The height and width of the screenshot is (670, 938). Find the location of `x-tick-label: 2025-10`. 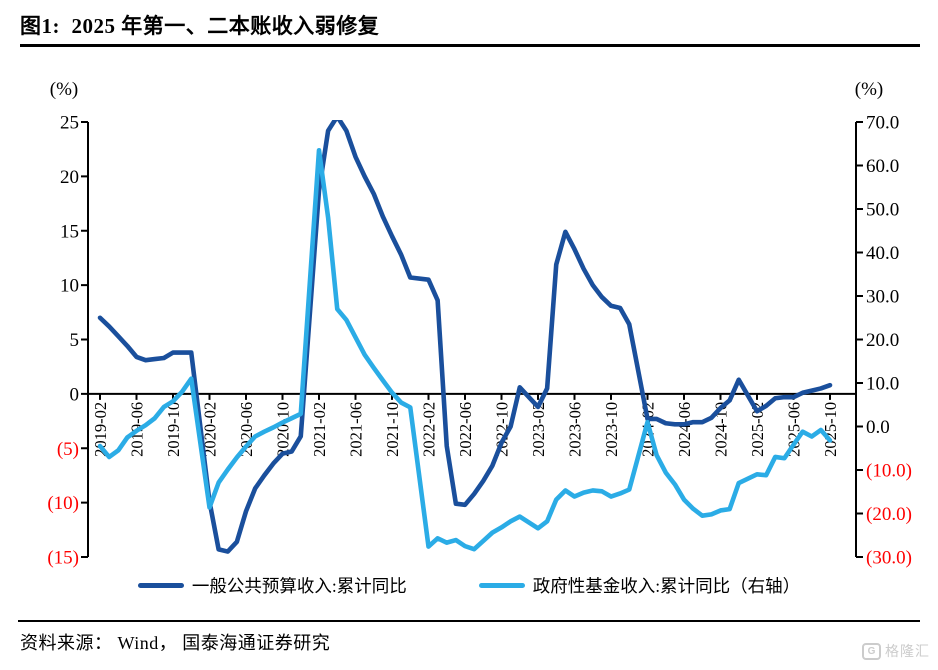

x-tick-label: 2025-10 is located at coordinates (830, 429).